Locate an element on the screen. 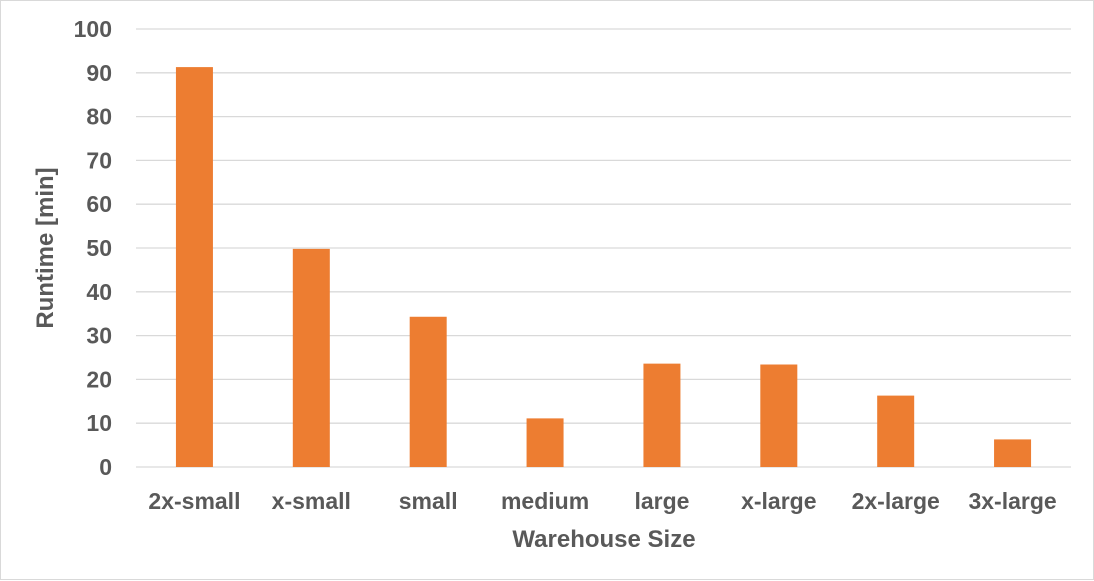 The height and width of the screenshot is (581, 1094). x-tick-label: x-large is located at coordinates (778, 501).